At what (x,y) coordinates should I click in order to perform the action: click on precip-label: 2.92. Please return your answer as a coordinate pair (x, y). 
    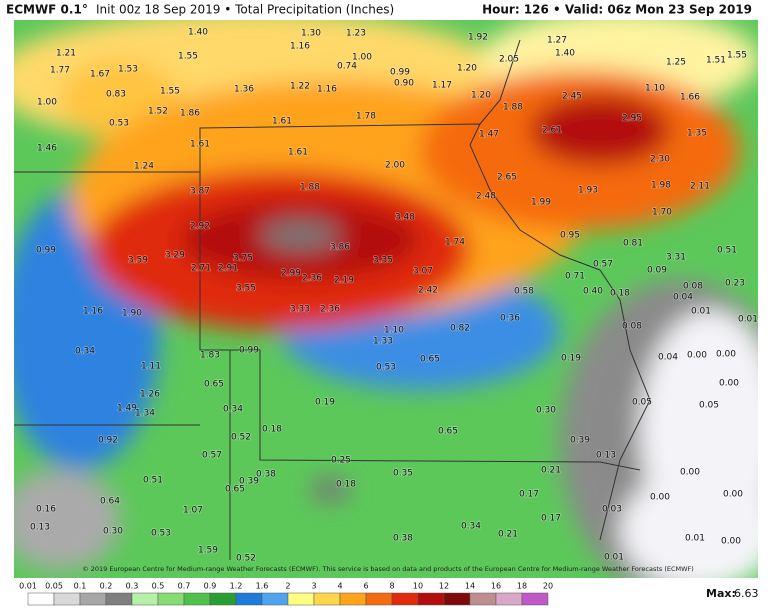
    Looking at the image, I should click on (200, 227).